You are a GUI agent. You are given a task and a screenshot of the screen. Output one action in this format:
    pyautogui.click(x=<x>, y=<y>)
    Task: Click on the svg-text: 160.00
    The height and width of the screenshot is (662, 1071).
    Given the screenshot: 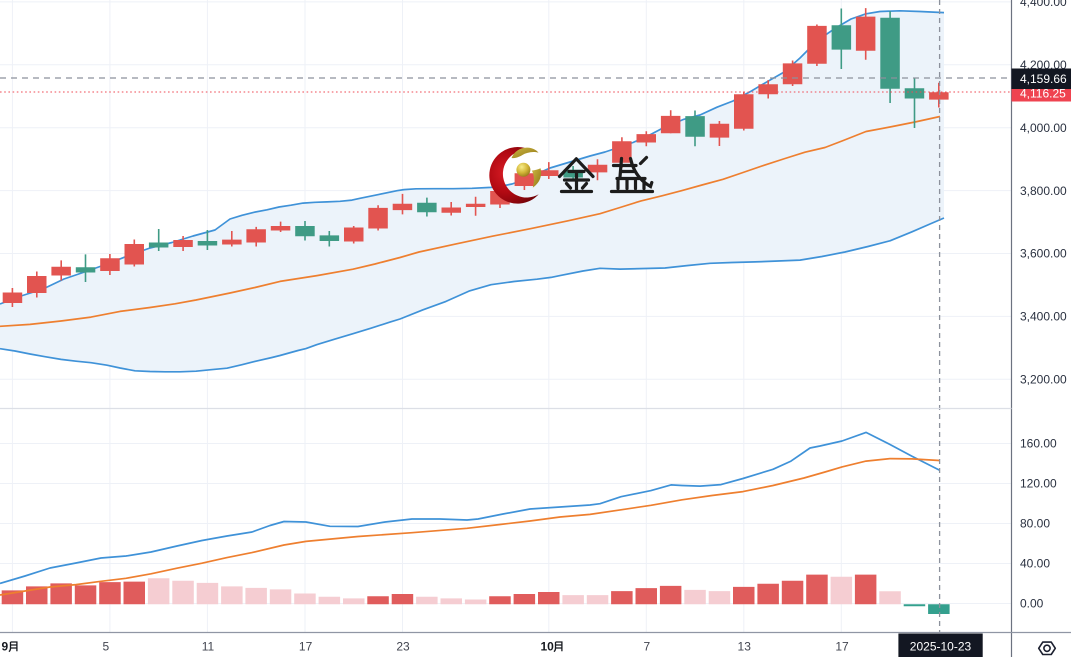 What is the action you would take?
    pyautogui.click(x=1038, y=444)
    